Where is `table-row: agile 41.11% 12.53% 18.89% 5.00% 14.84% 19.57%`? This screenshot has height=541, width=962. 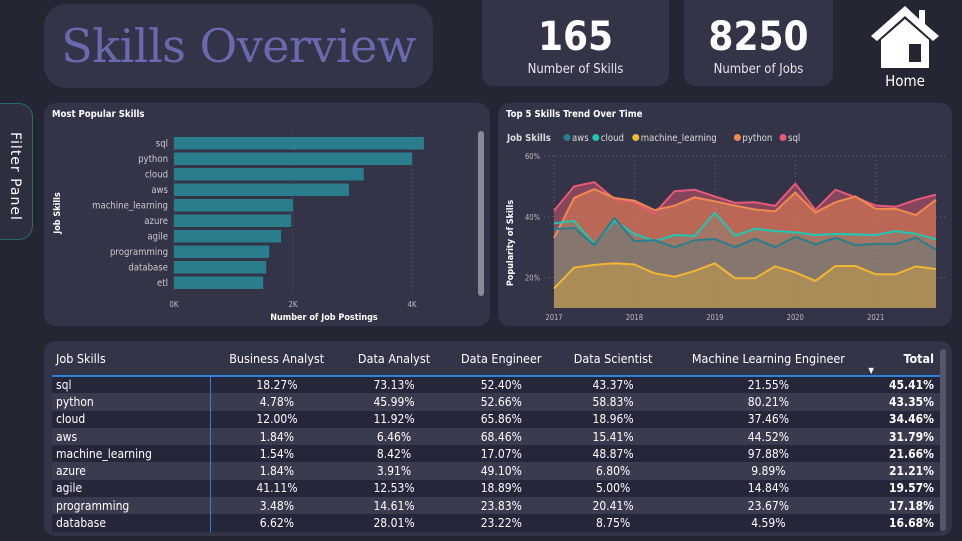
table-row: agile 41.11% 12.53% 18.89% 5.00% 14.84% 19.57% is located at coordinates (496, 488).